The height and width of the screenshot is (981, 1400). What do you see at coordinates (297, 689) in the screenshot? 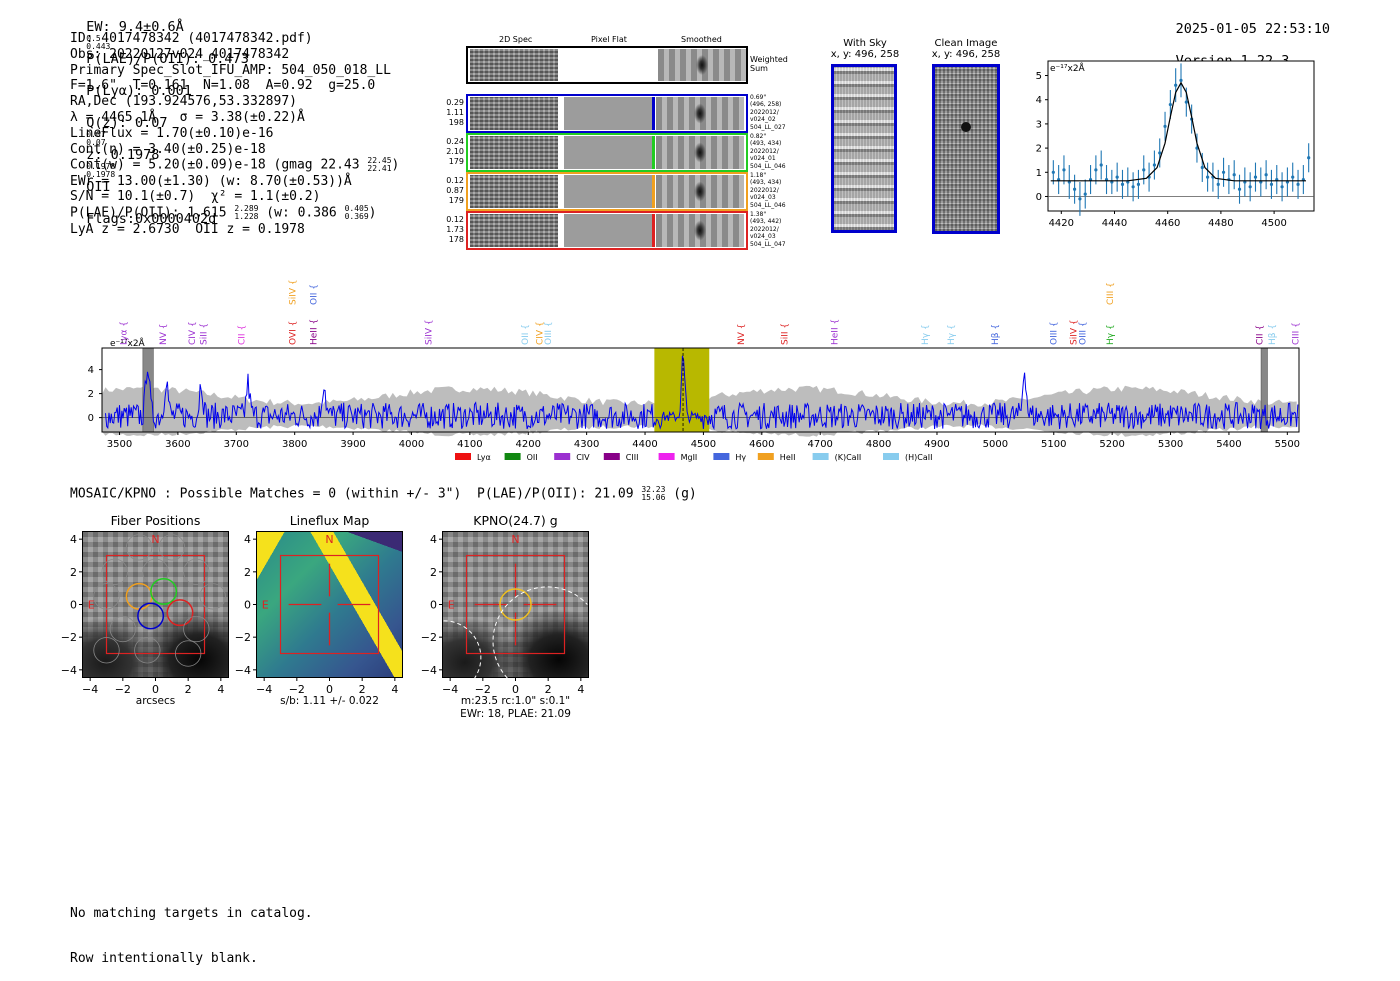
I see `mosaic-xtick-label: −2` at bounding box center [297, 689].